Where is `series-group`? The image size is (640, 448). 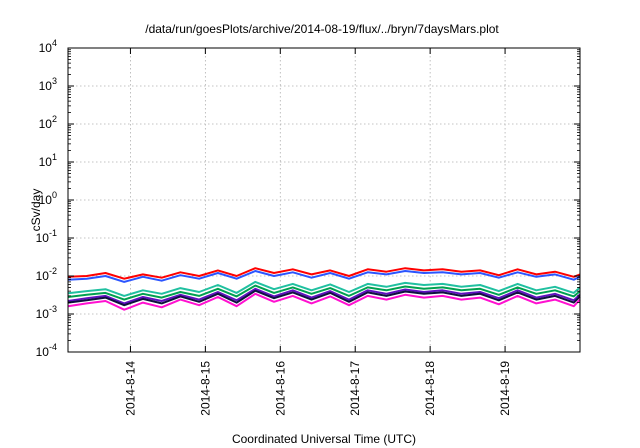 series-group is located at coordinates (324, 289).